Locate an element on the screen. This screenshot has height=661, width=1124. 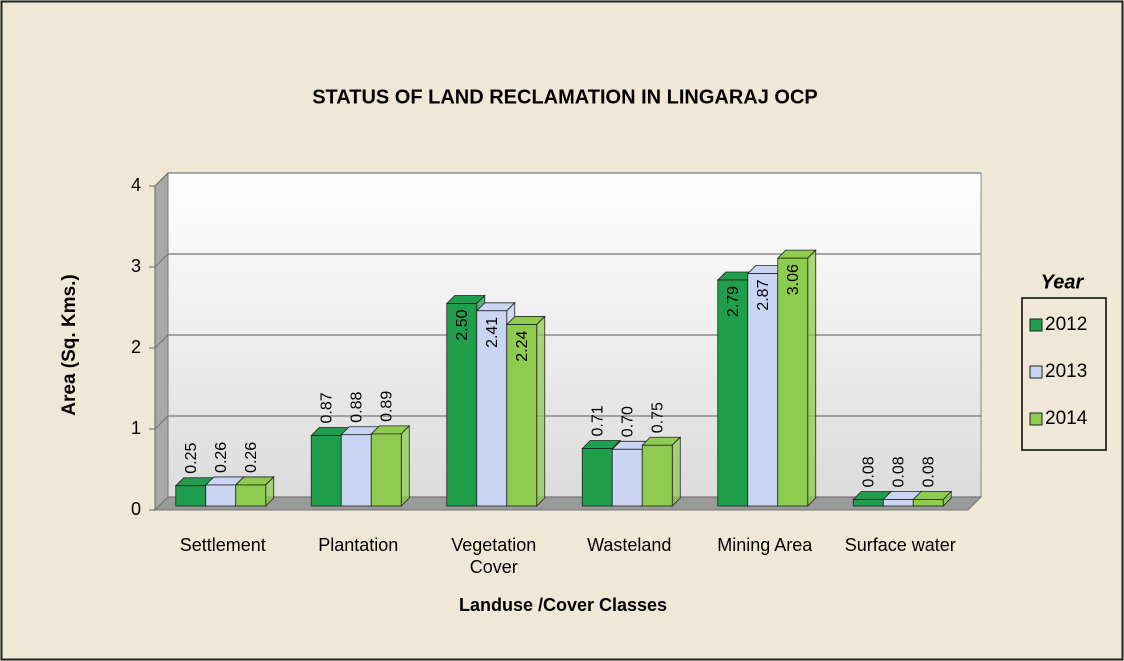
data-label: 2.87 is located at coordinates (763, 294).